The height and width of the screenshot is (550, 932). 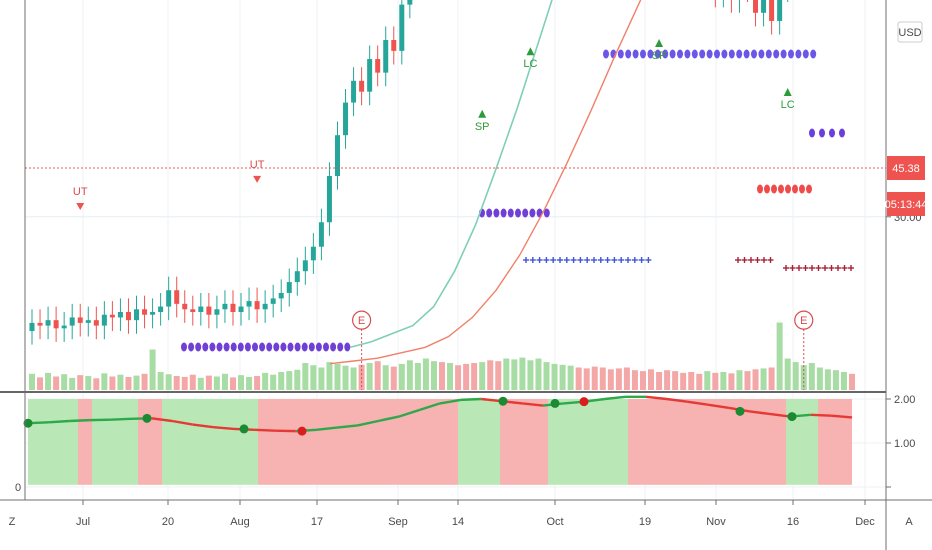 I want to click on time-tick-label: 20, so click(x=168, y=522).